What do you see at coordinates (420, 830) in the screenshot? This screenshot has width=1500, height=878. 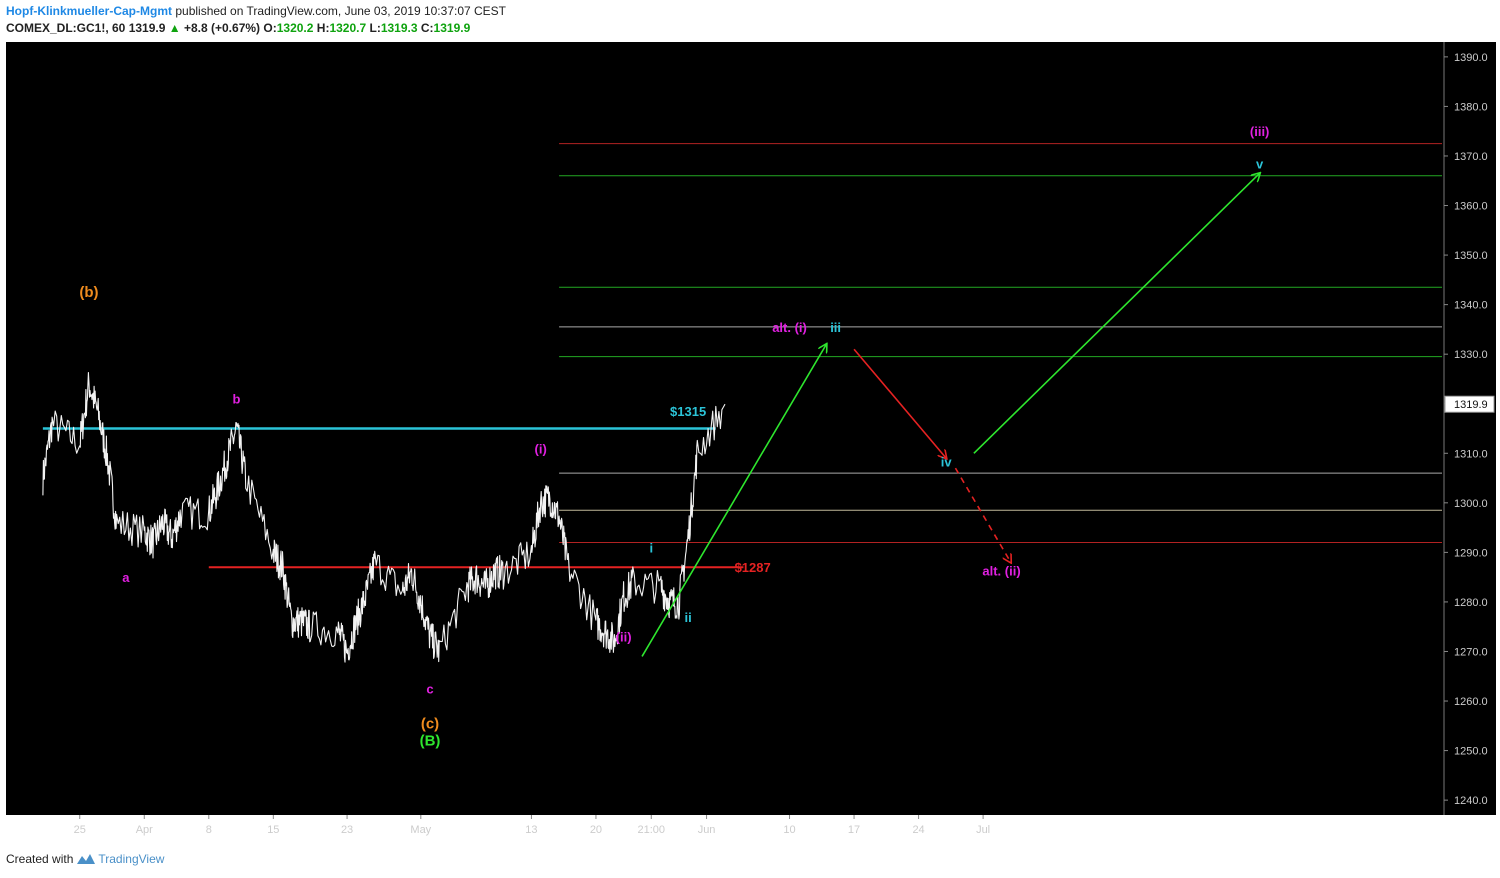 I see `x-tick-label: May` at bounding box center [420, 830].